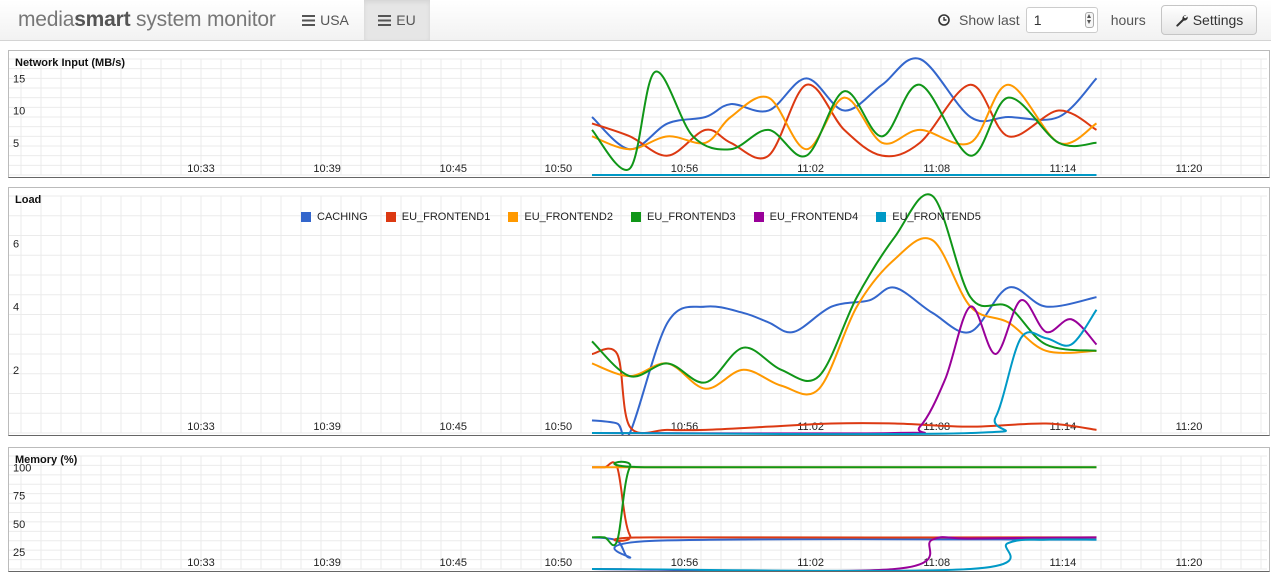 This screenshot has width=1271, height=573. I want to click on network-input-title: Network Input (MB/s), so click(70, 63).